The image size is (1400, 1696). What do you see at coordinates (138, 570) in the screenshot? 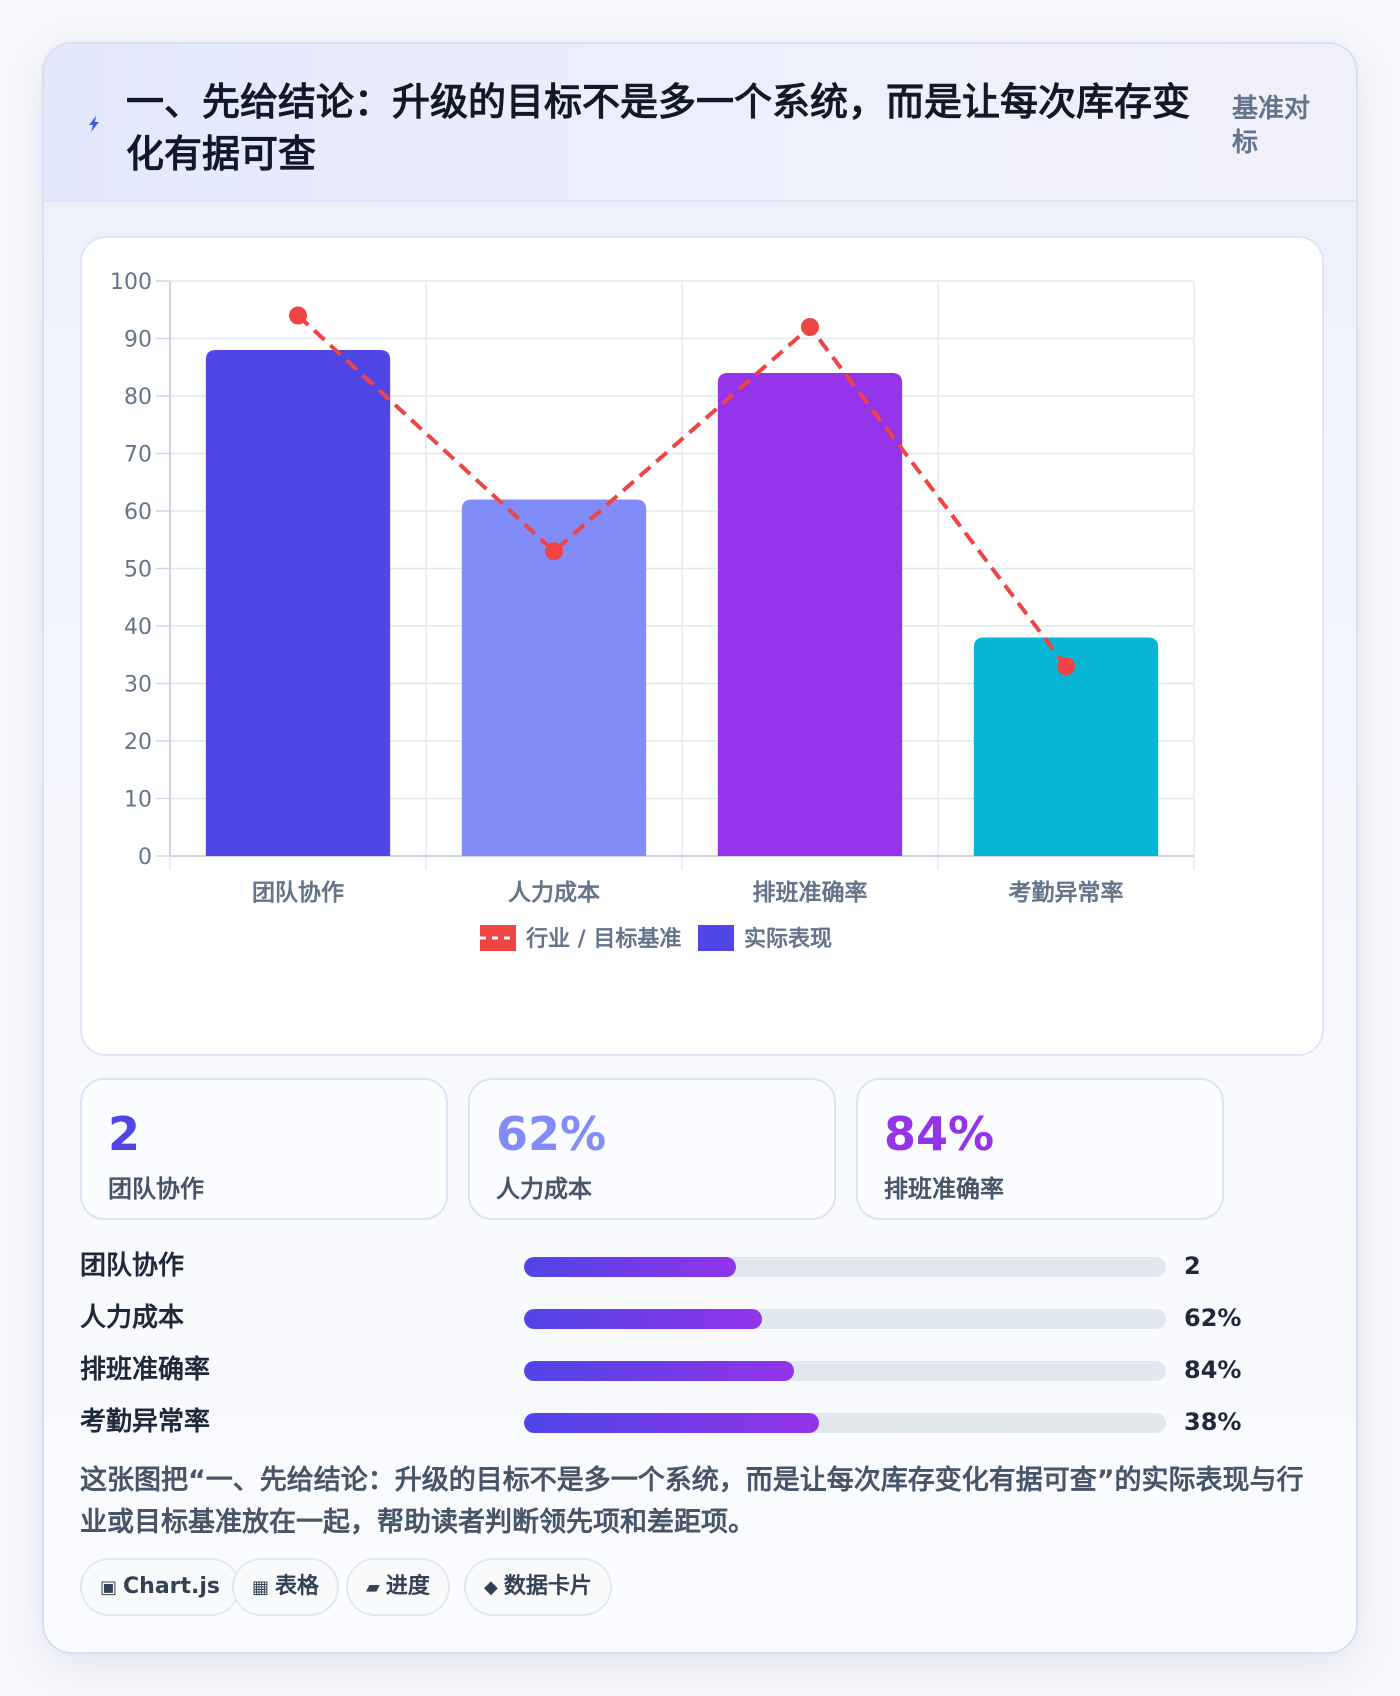
I see `y-tick-label: 50` at bounding box center [138, 570].